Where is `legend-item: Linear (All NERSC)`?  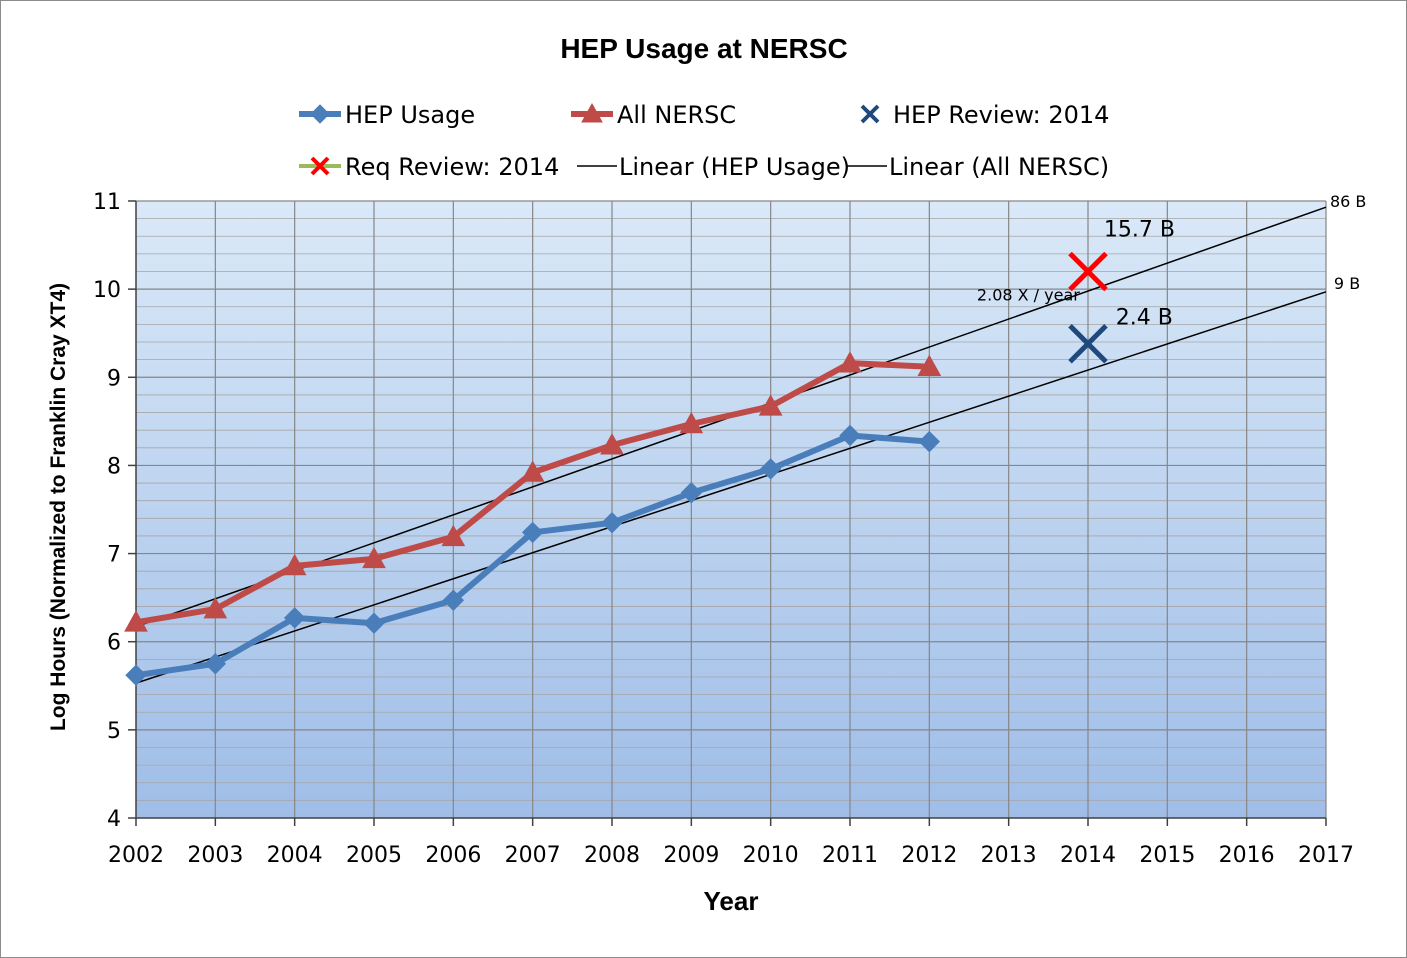 legend-item: Linear (All NERSC) is located at coordinates (978, 167).